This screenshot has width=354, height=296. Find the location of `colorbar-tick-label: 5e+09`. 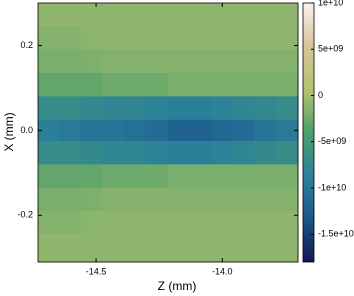

colorbar-tick-label: 5e+09 is located at coordinates (330, 49).